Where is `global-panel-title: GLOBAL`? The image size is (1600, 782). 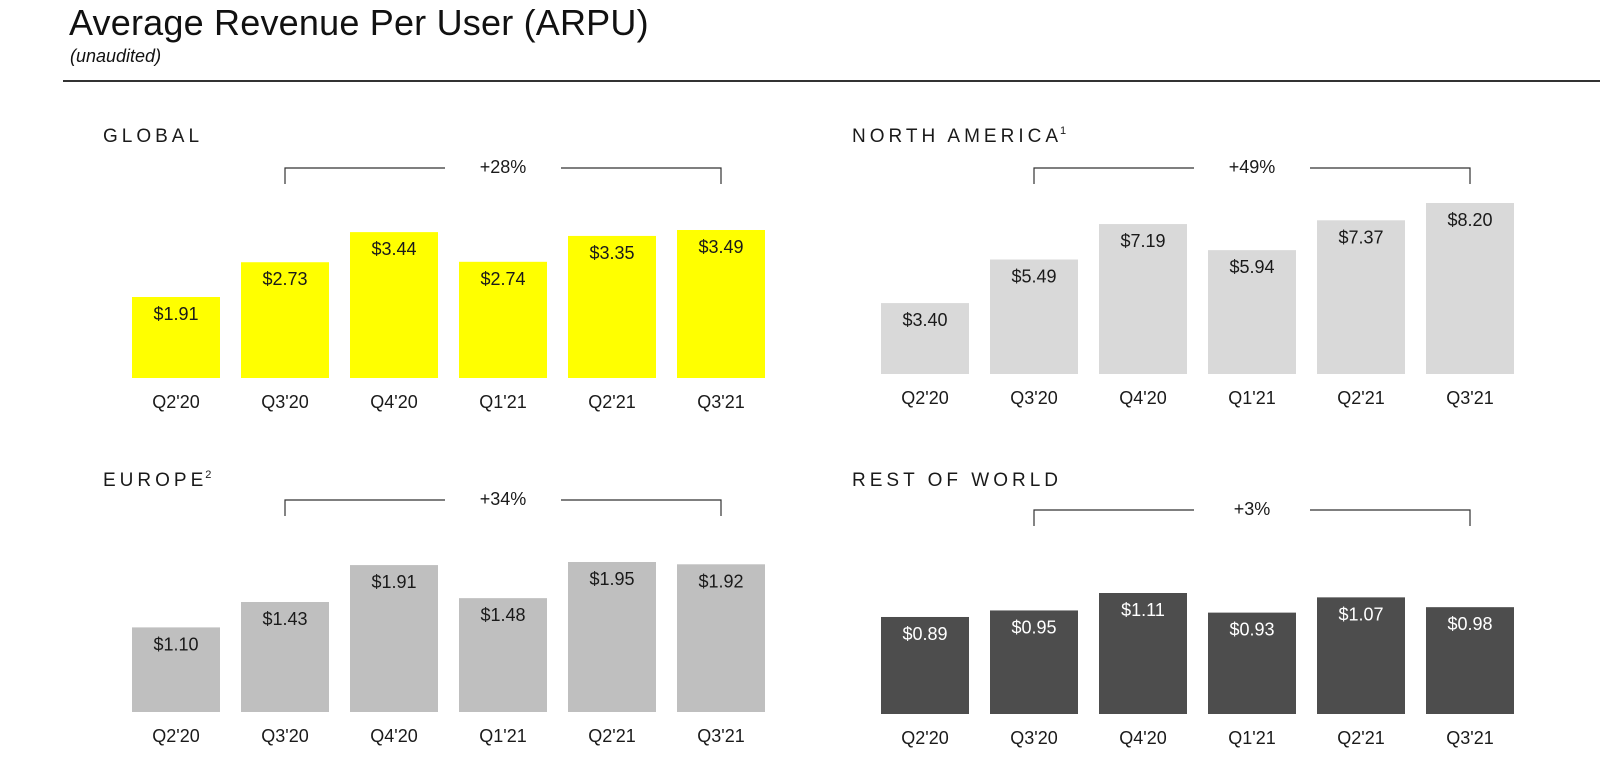
global-panel-title: GLOBAL is located at coordinates (153, 136).